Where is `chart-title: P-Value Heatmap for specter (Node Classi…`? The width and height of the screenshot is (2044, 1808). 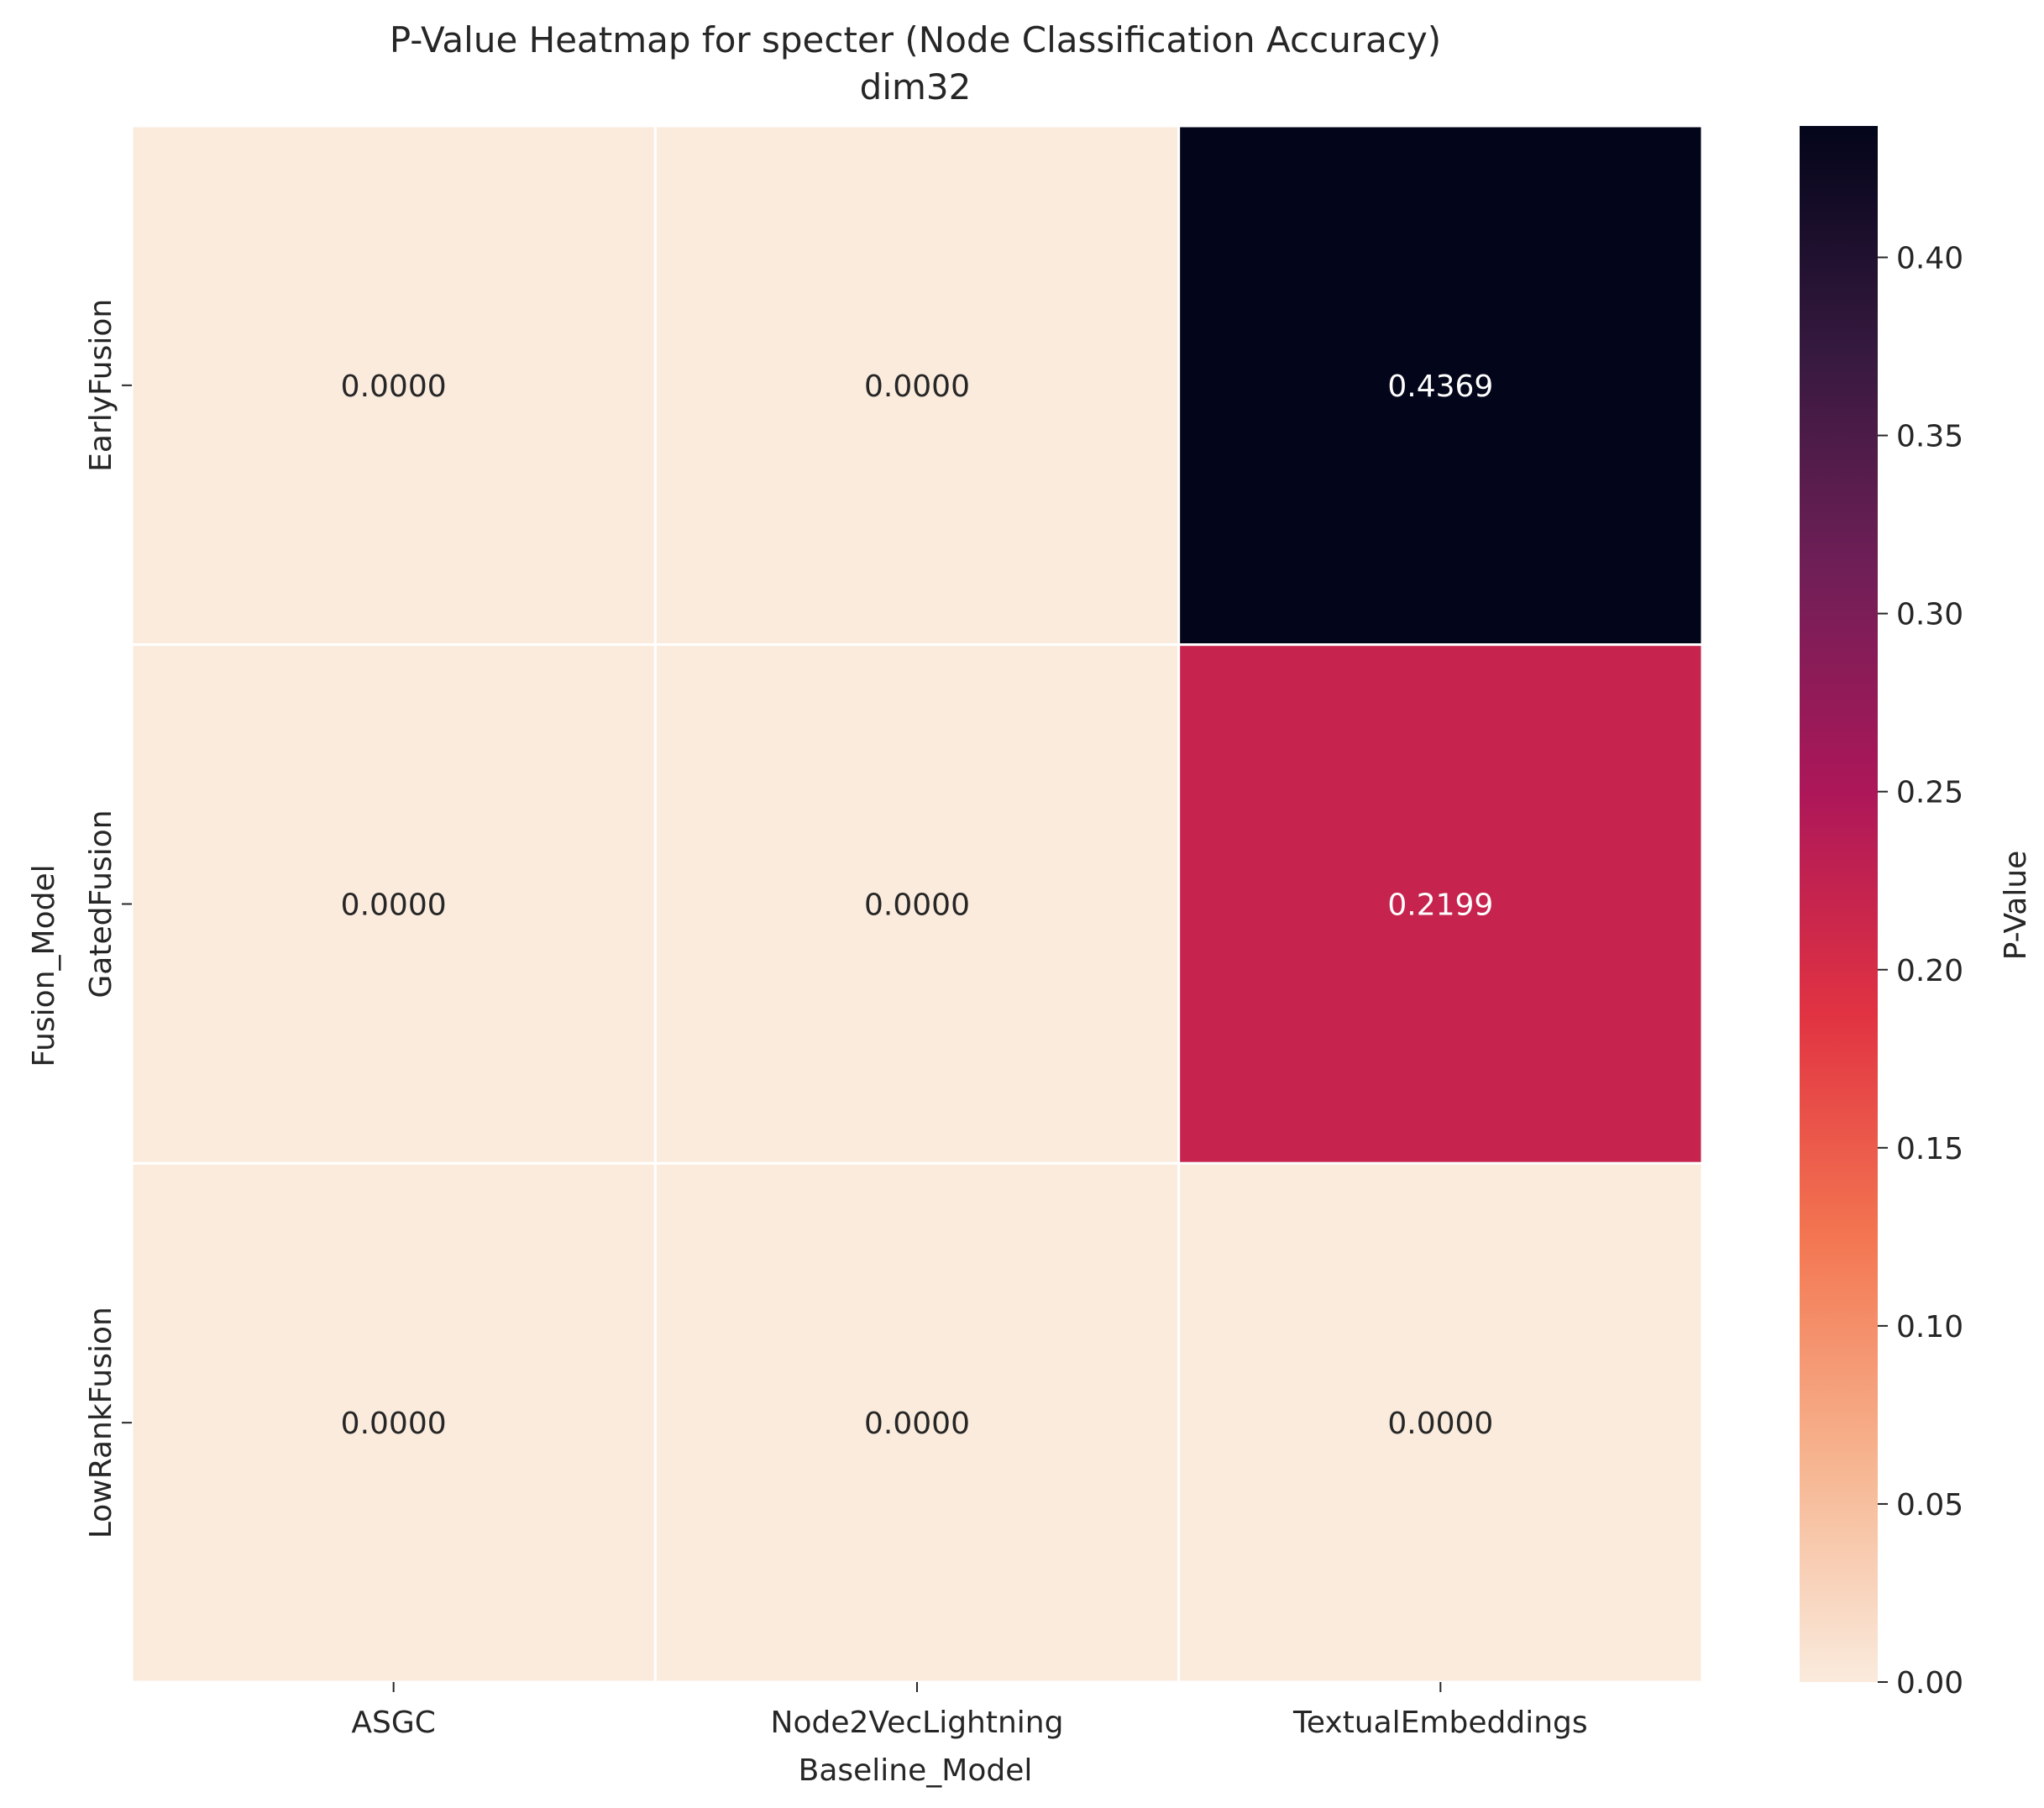 chart-title: P-Value Heatmap for specter (Node Classi… is located at coordinates (915, 39).